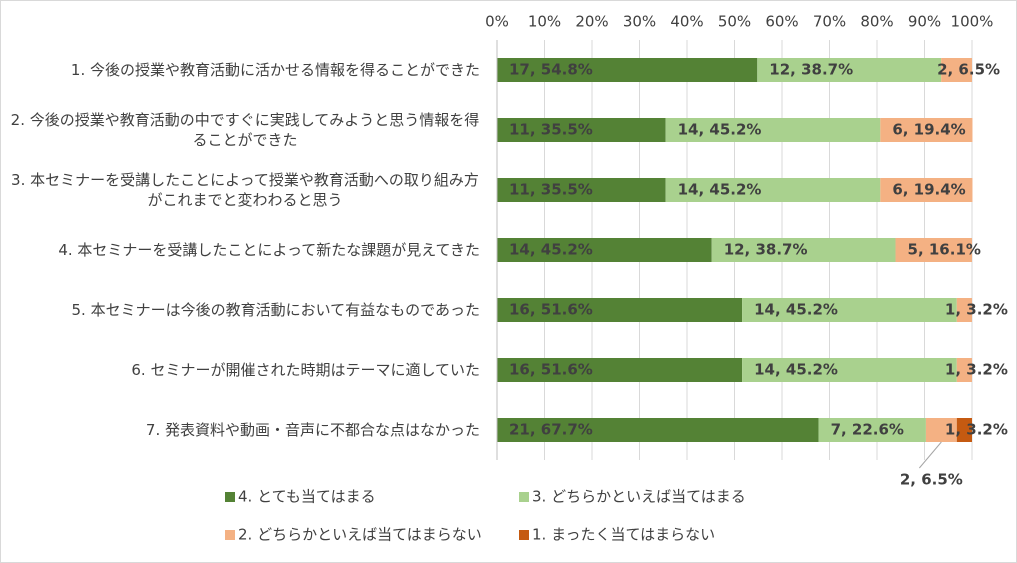 The image size is (1017, 563). What do you see at coordinates (305, 370) in the screenshot?
I see `category-text: 6. セミナーが開催された時期はテーマに適していた` at bounding box center [305, 370].